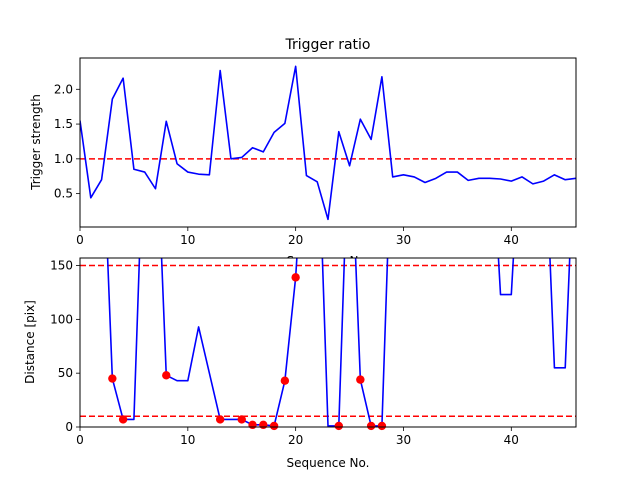 This screenshot has width=640, height=480. What do you see at coordinates (36, 142) in the screenshot?
I see `top-chart-ylabel: Trigger strength` at bounding box center [36, 142].